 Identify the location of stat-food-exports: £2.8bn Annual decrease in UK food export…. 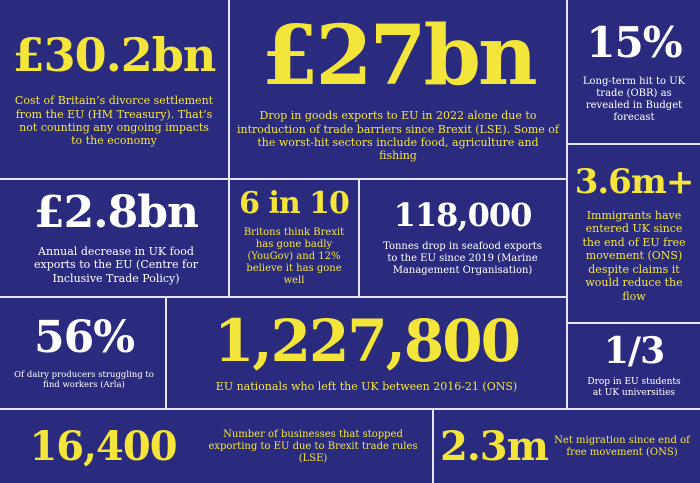
(116, 238).